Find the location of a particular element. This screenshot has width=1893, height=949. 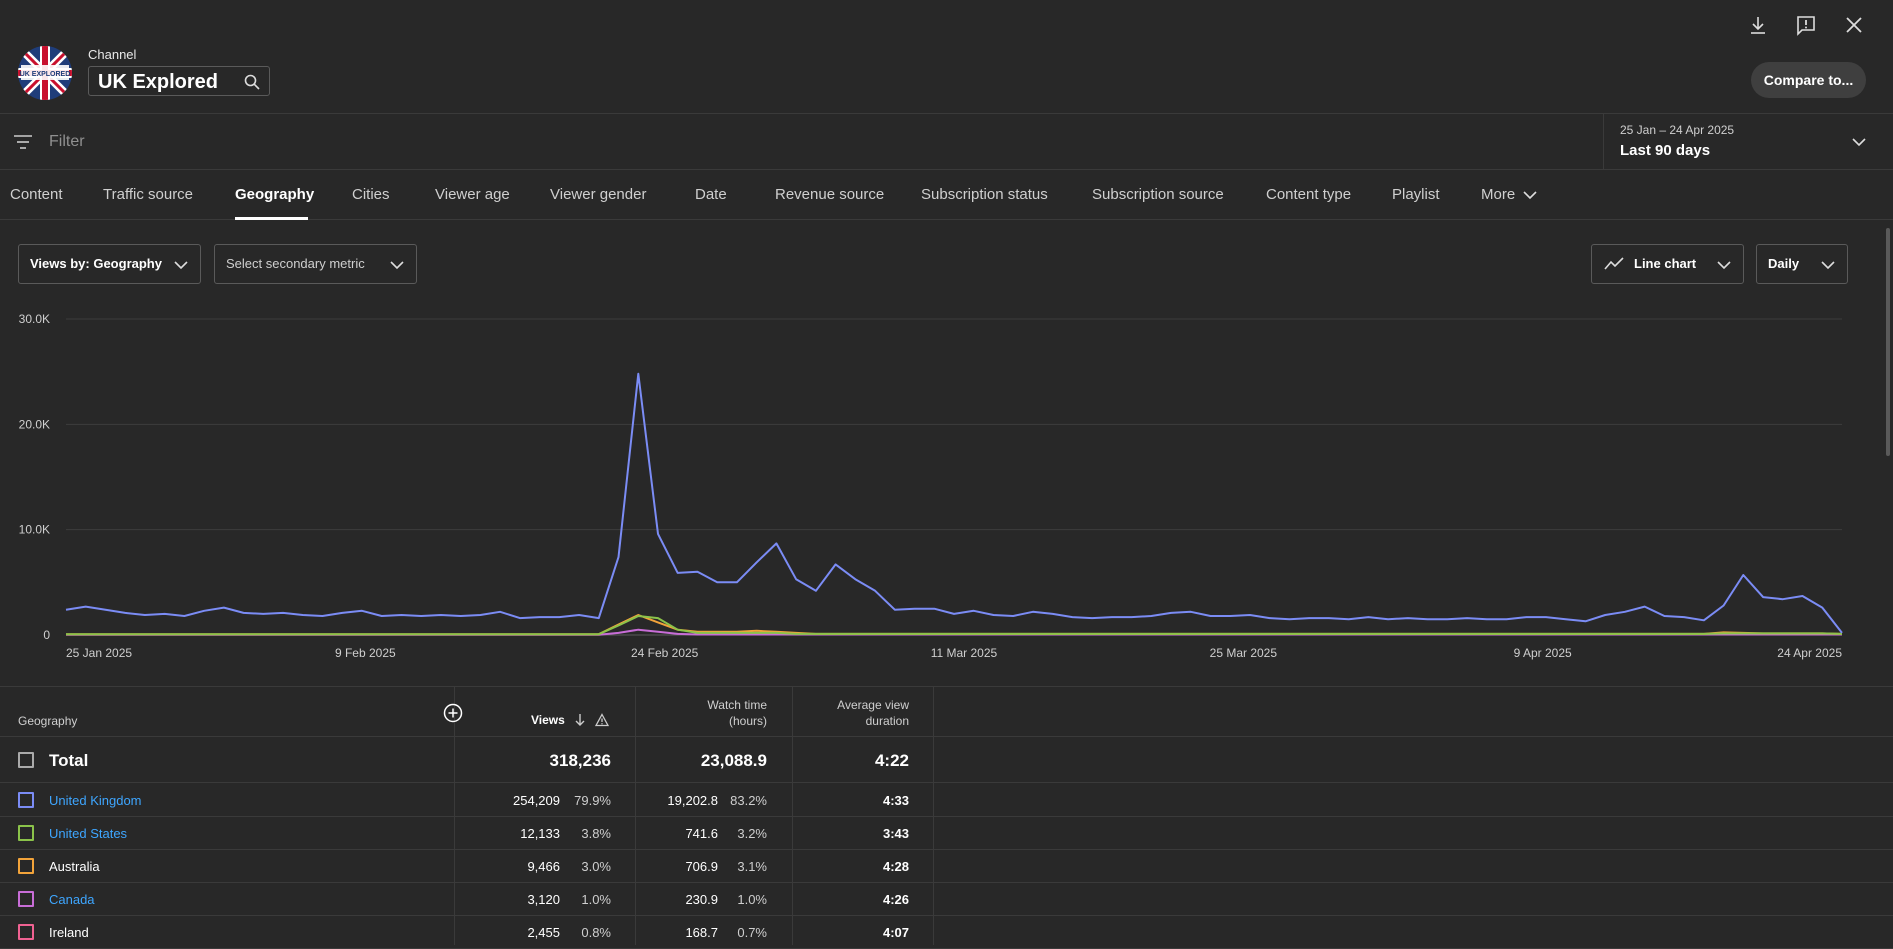

primary-metric-label: Views by: Geography is located at coordinates (96, 263).